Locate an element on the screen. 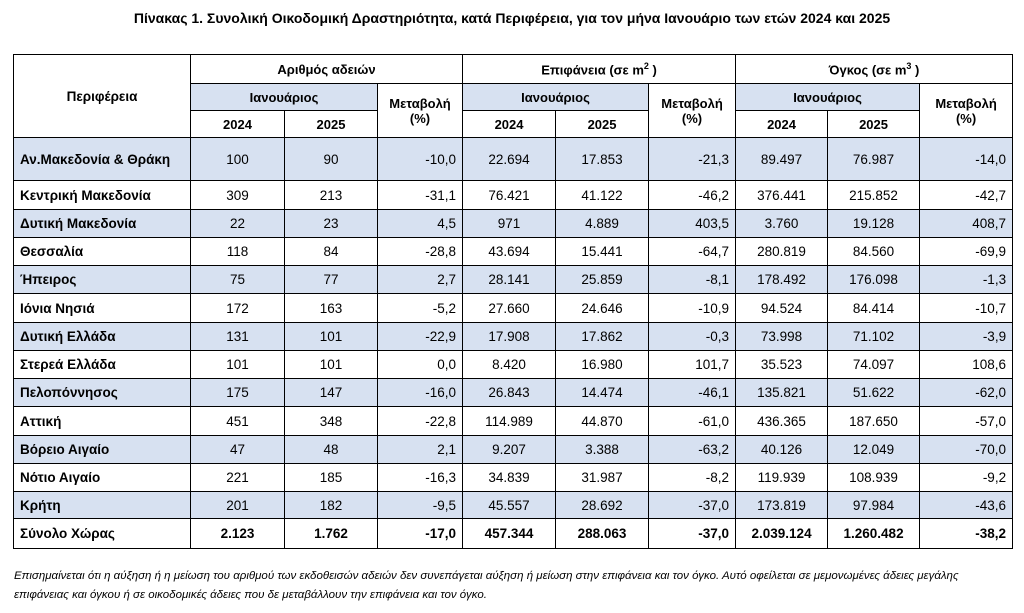 This screenshot has width=1024, height=613. volume-2025-cell: 108.939 is located at coordinates (874, 477).